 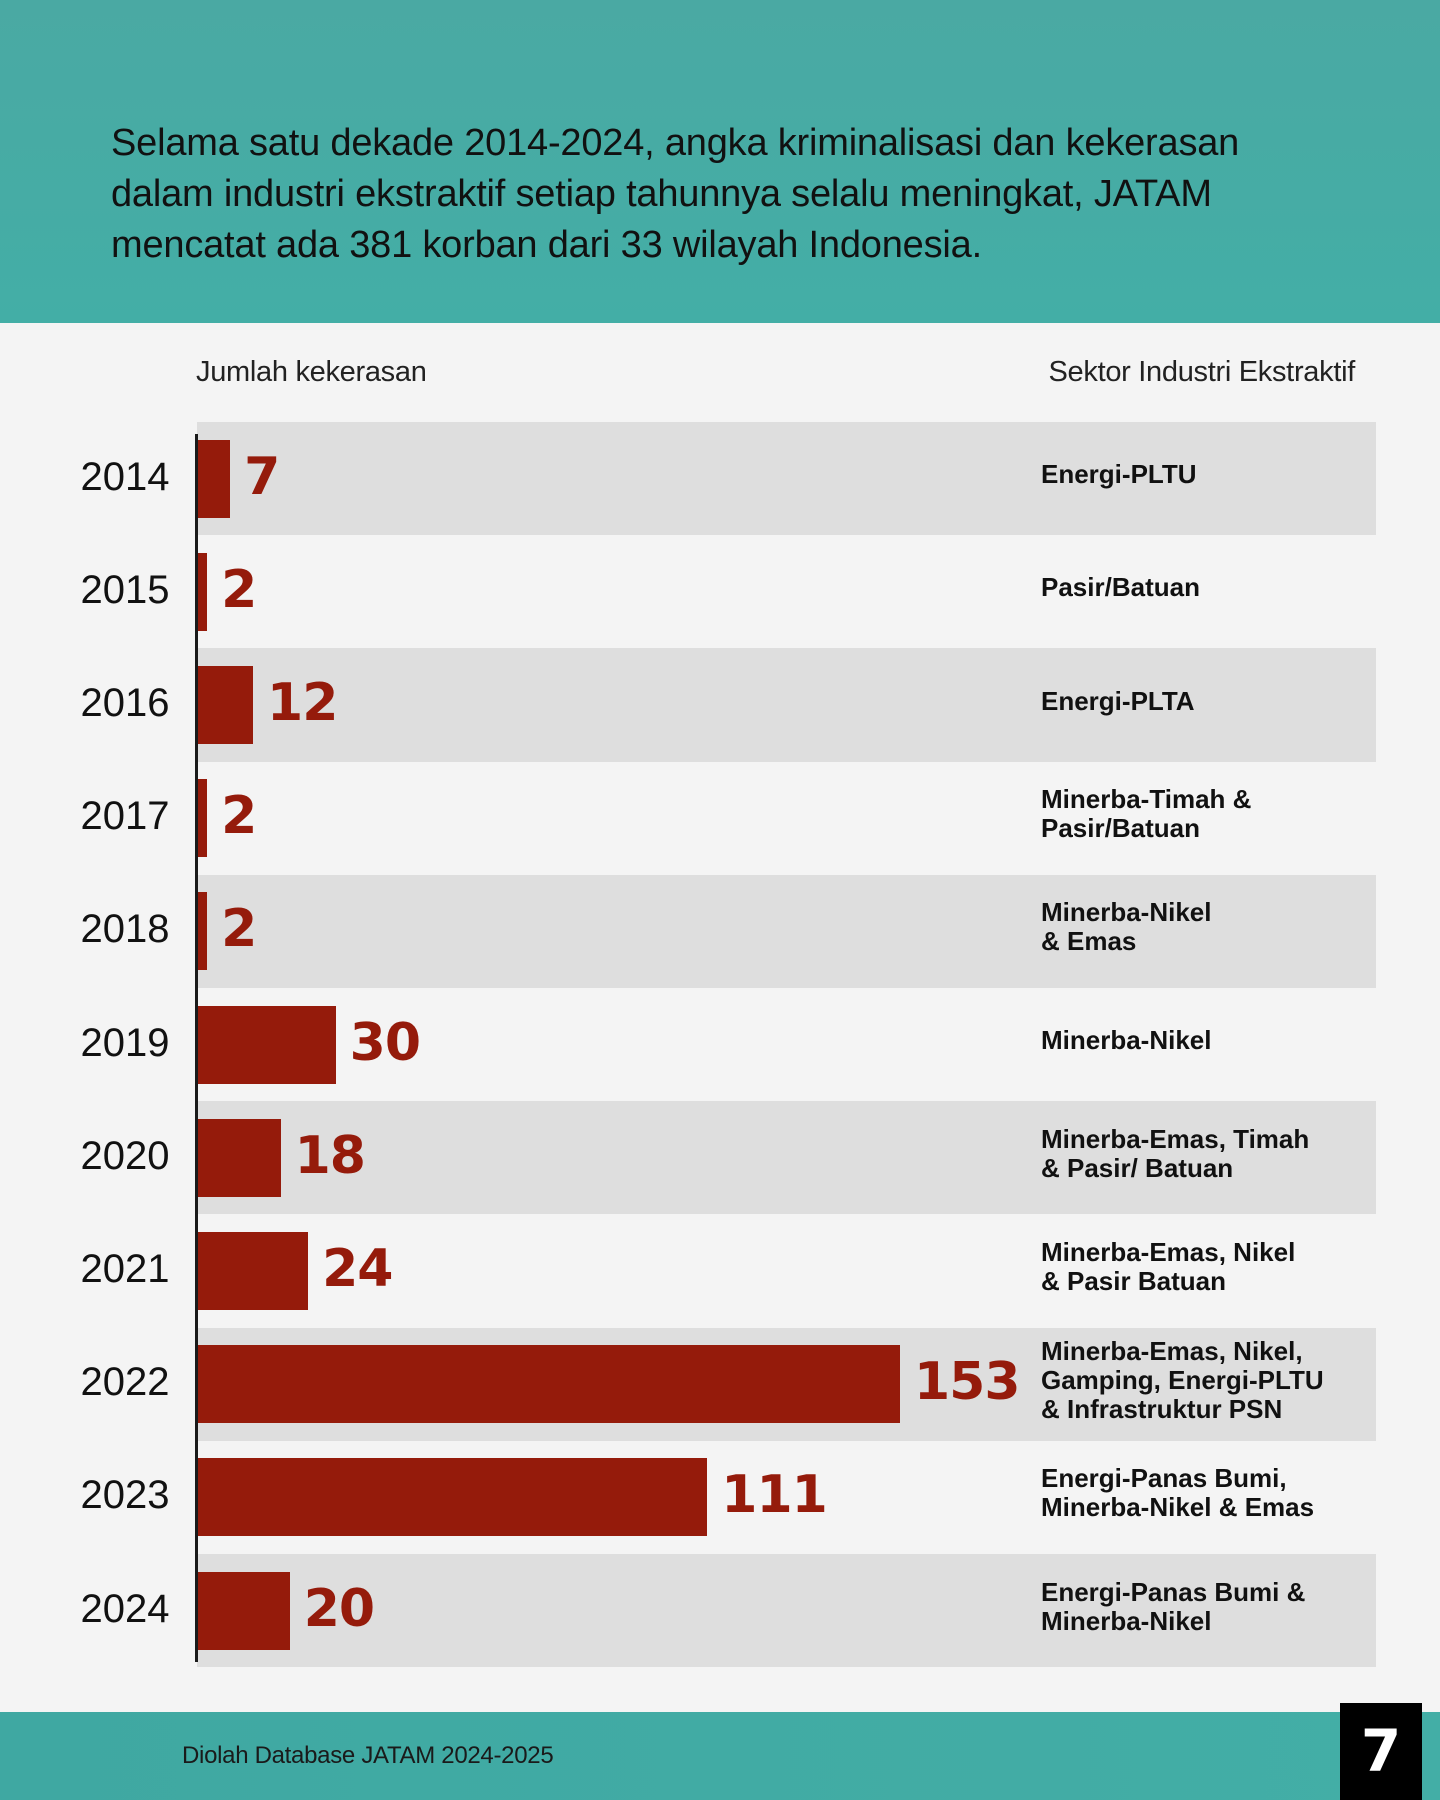 I want to click on value-label: 24, so click(x=357, y=1269).